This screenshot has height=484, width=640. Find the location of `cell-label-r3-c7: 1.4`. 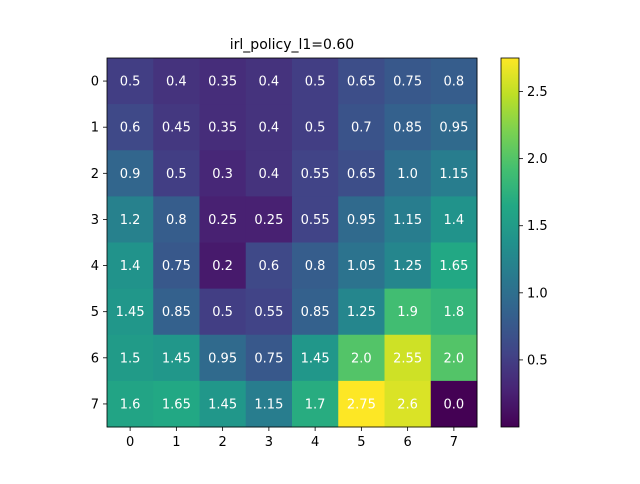

cell-label-r3-c7: 1.4 is located at coordinates (454, 220).